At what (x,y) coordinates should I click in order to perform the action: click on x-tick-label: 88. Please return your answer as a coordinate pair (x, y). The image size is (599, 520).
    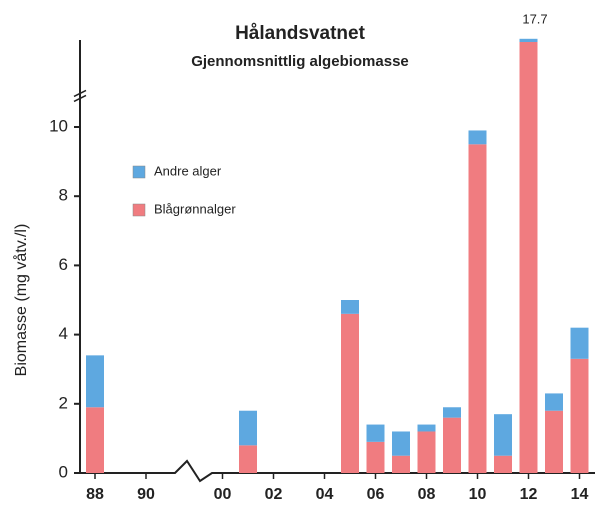
    Looking at the image, I should click on (95, 494).